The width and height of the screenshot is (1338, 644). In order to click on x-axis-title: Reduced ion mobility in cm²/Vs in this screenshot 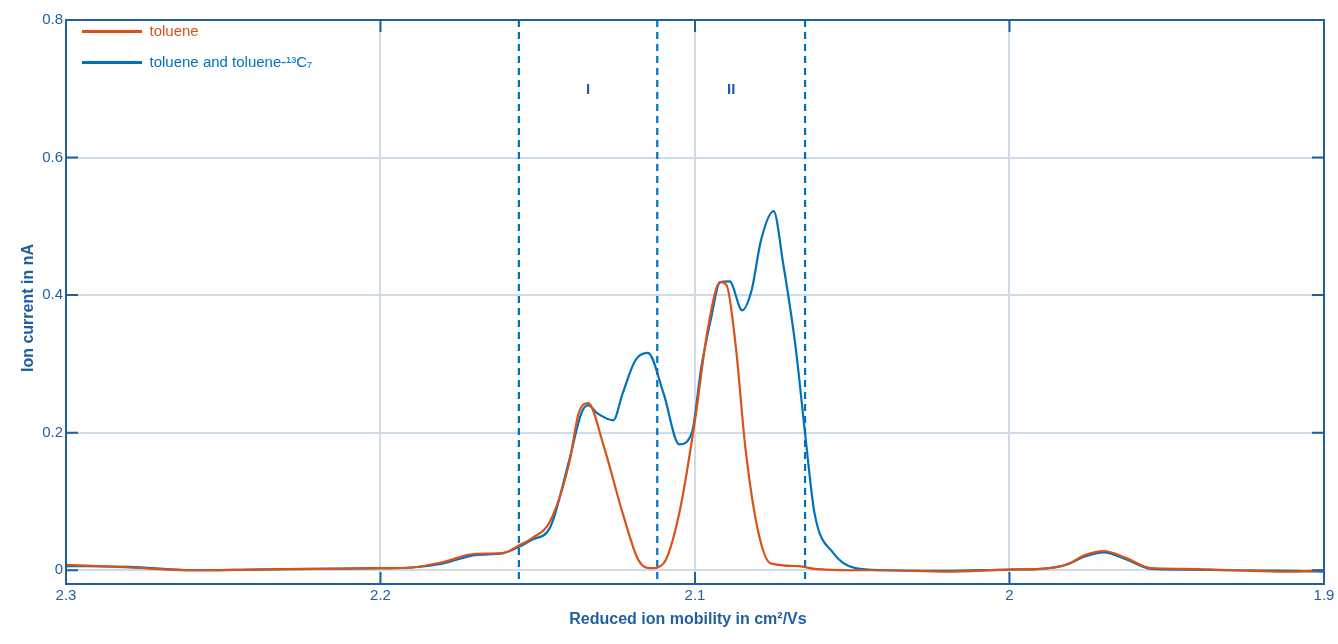, I will do `click(688, 619)`.